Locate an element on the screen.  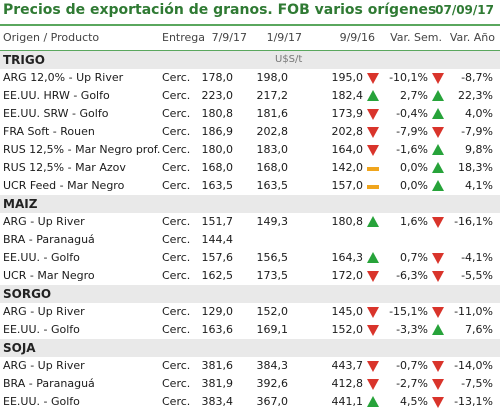
report-date: 07/09/17 is located at coordinates (464, 10).